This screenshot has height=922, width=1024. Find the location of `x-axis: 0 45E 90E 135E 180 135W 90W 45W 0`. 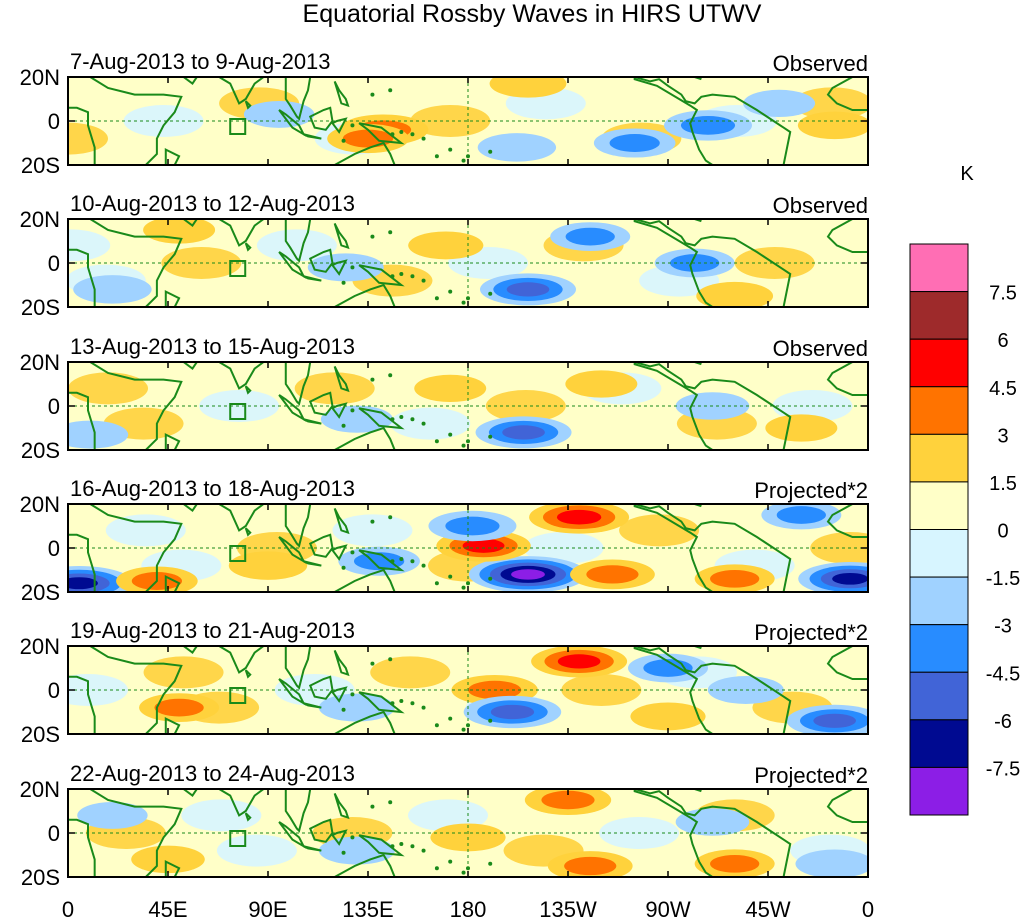

x-axis: 0 45E 90E 135E 180 135W 90W 45W 0 is located at coordinates (468, 909).